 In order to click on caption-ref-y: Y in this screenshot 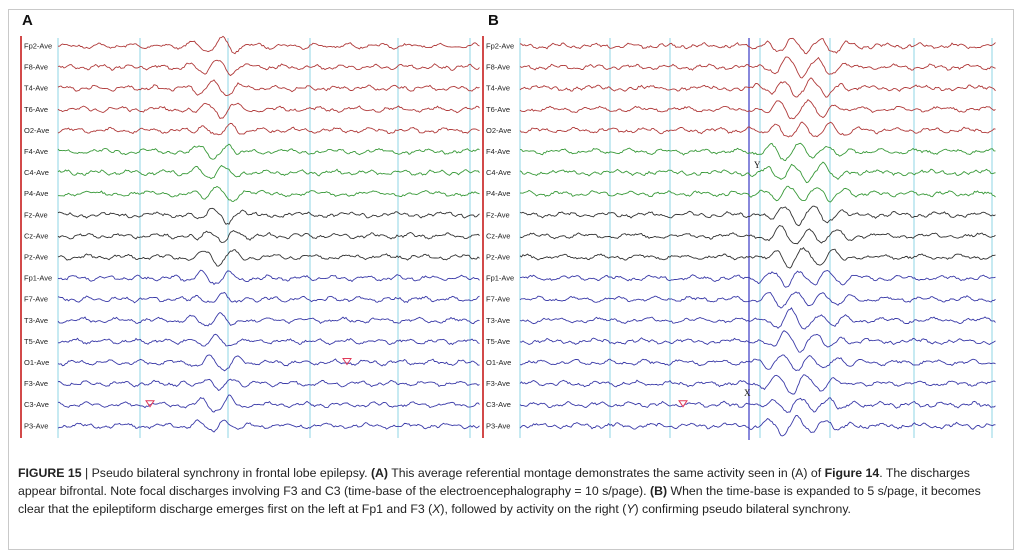, I will do `click(630, 508)`.